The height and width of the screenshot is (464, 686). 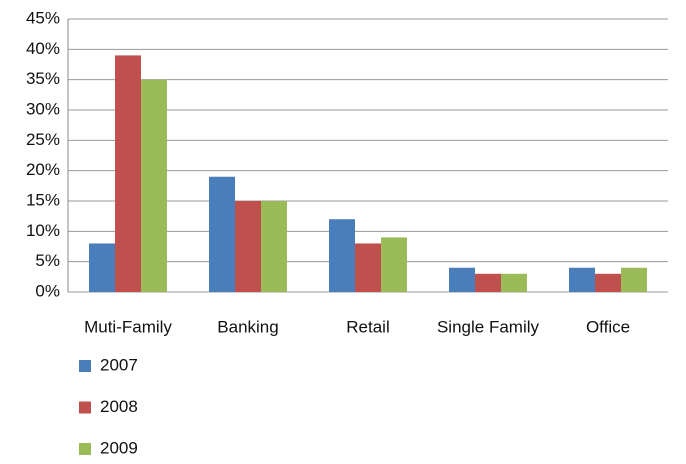 What do you see at coordinates (128, 326) in the screenshot?
I see `x-tick-label: Muti-Family` at bounding box center [128, 326].